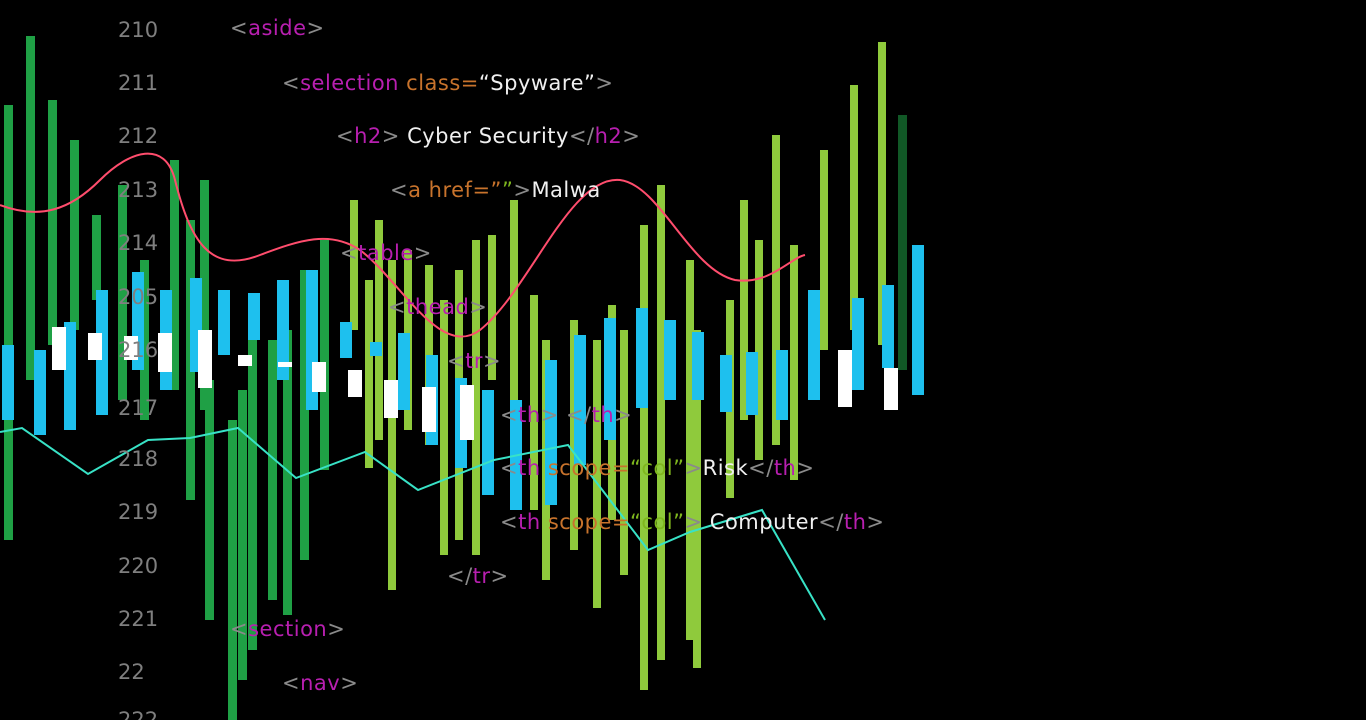  Describe the element at coordinates (566, 190) in the screenshot. I see `text-content: Malwa` at that location.